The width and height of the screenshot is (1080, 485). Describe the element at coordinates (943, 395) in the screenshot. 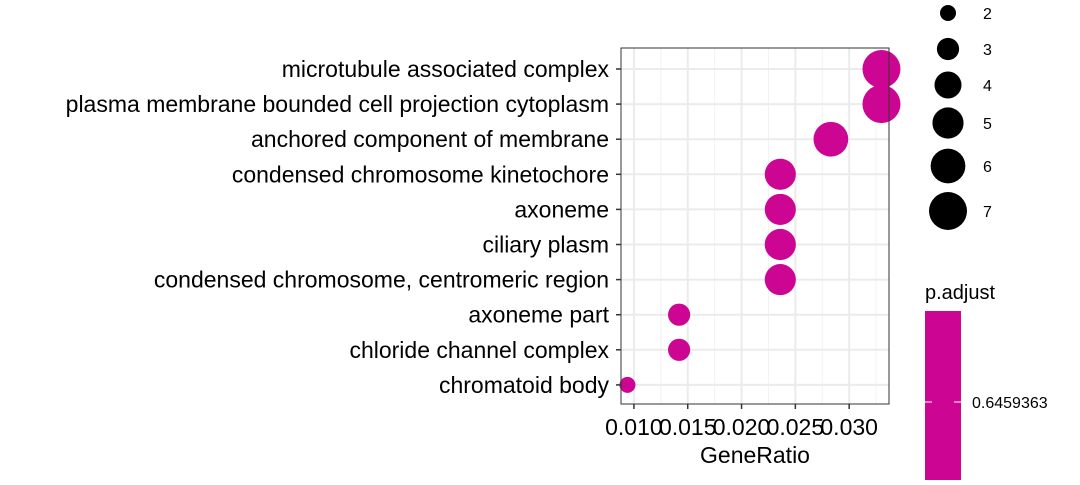

I see `color-legend-bar` at that location.